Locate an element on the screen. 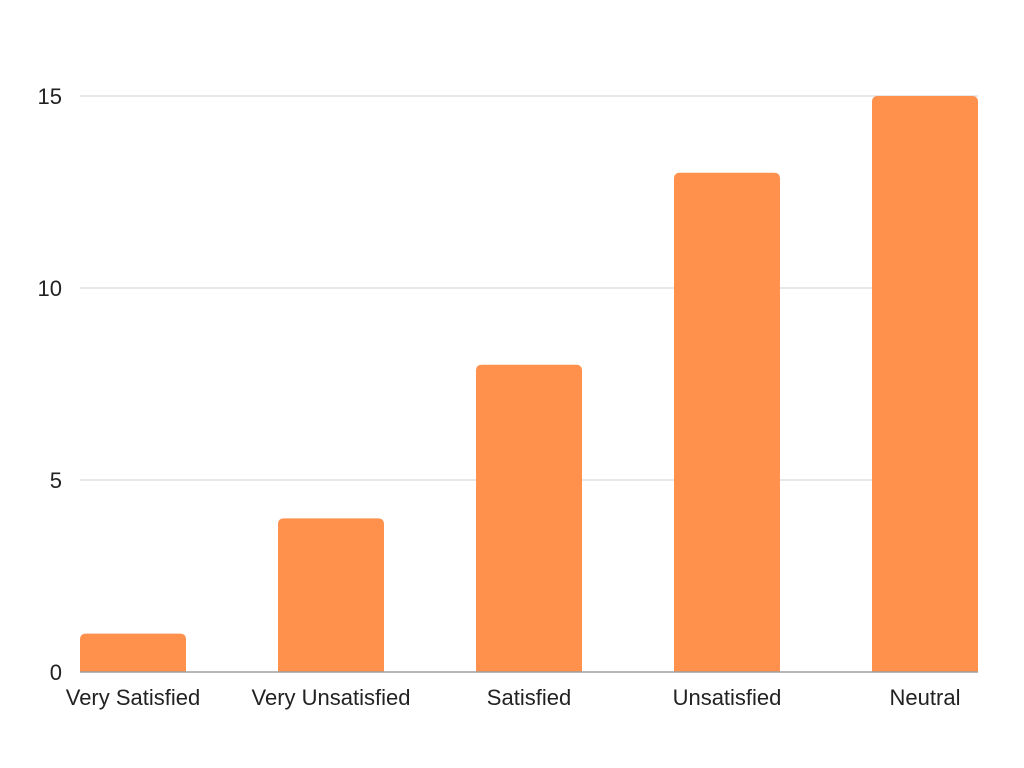  bar-very-unsatisfied is located at coordinates (331, 595).